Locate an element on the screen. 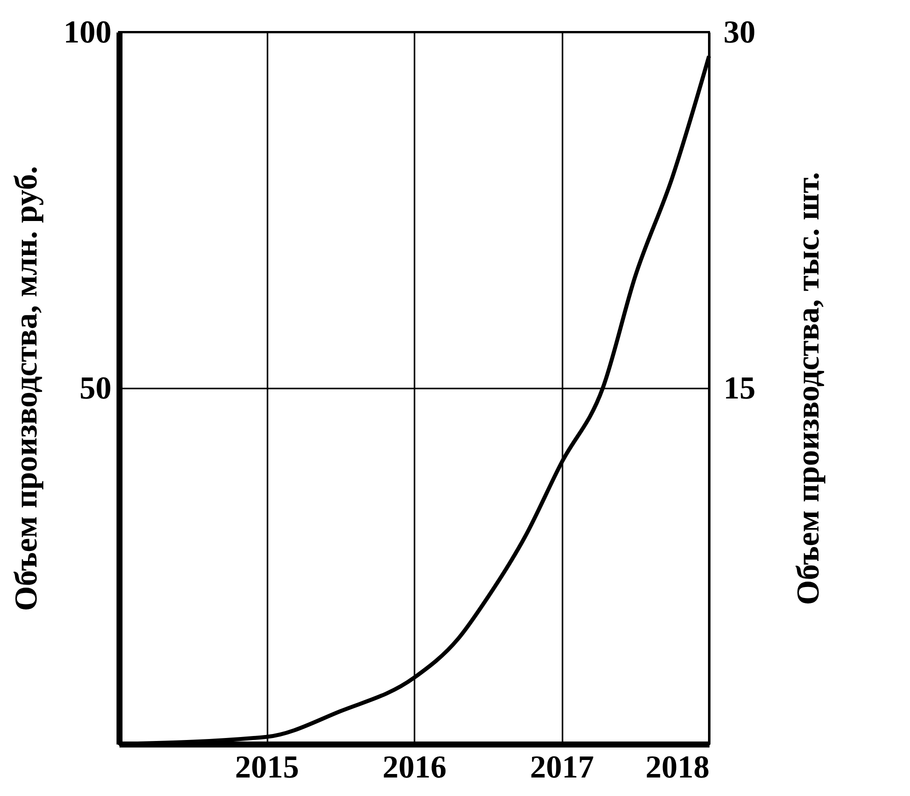 The height and width of the screenshot is (796, 910). x-tick-label: 2016 is located at coordinates (414, 766).